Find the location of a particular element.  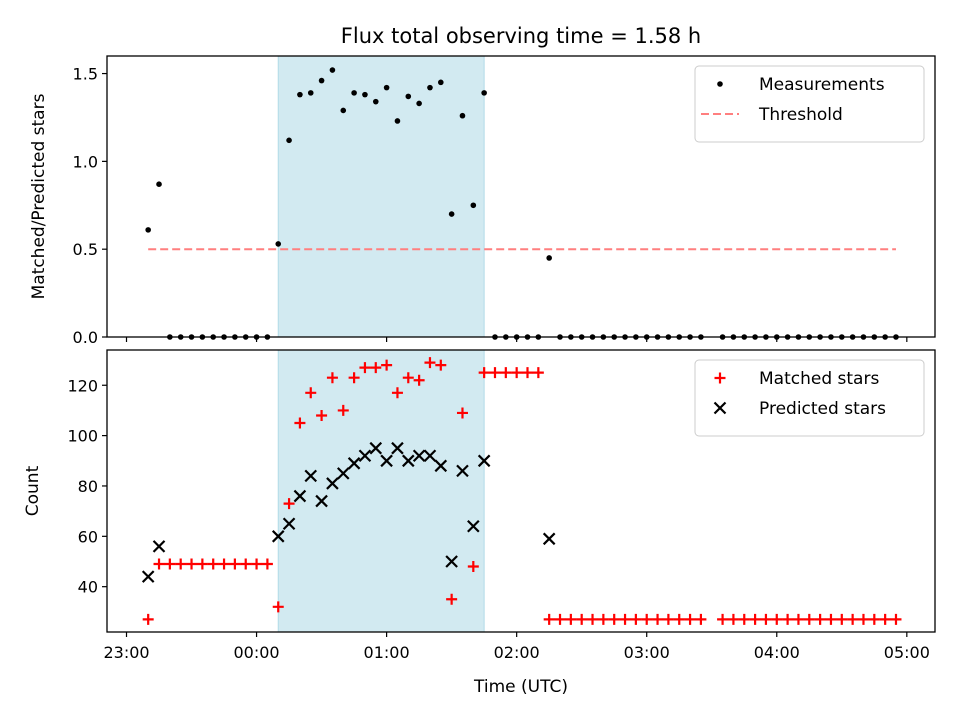

x-tick-label: 03:00 is located at coordinates (647, 652).